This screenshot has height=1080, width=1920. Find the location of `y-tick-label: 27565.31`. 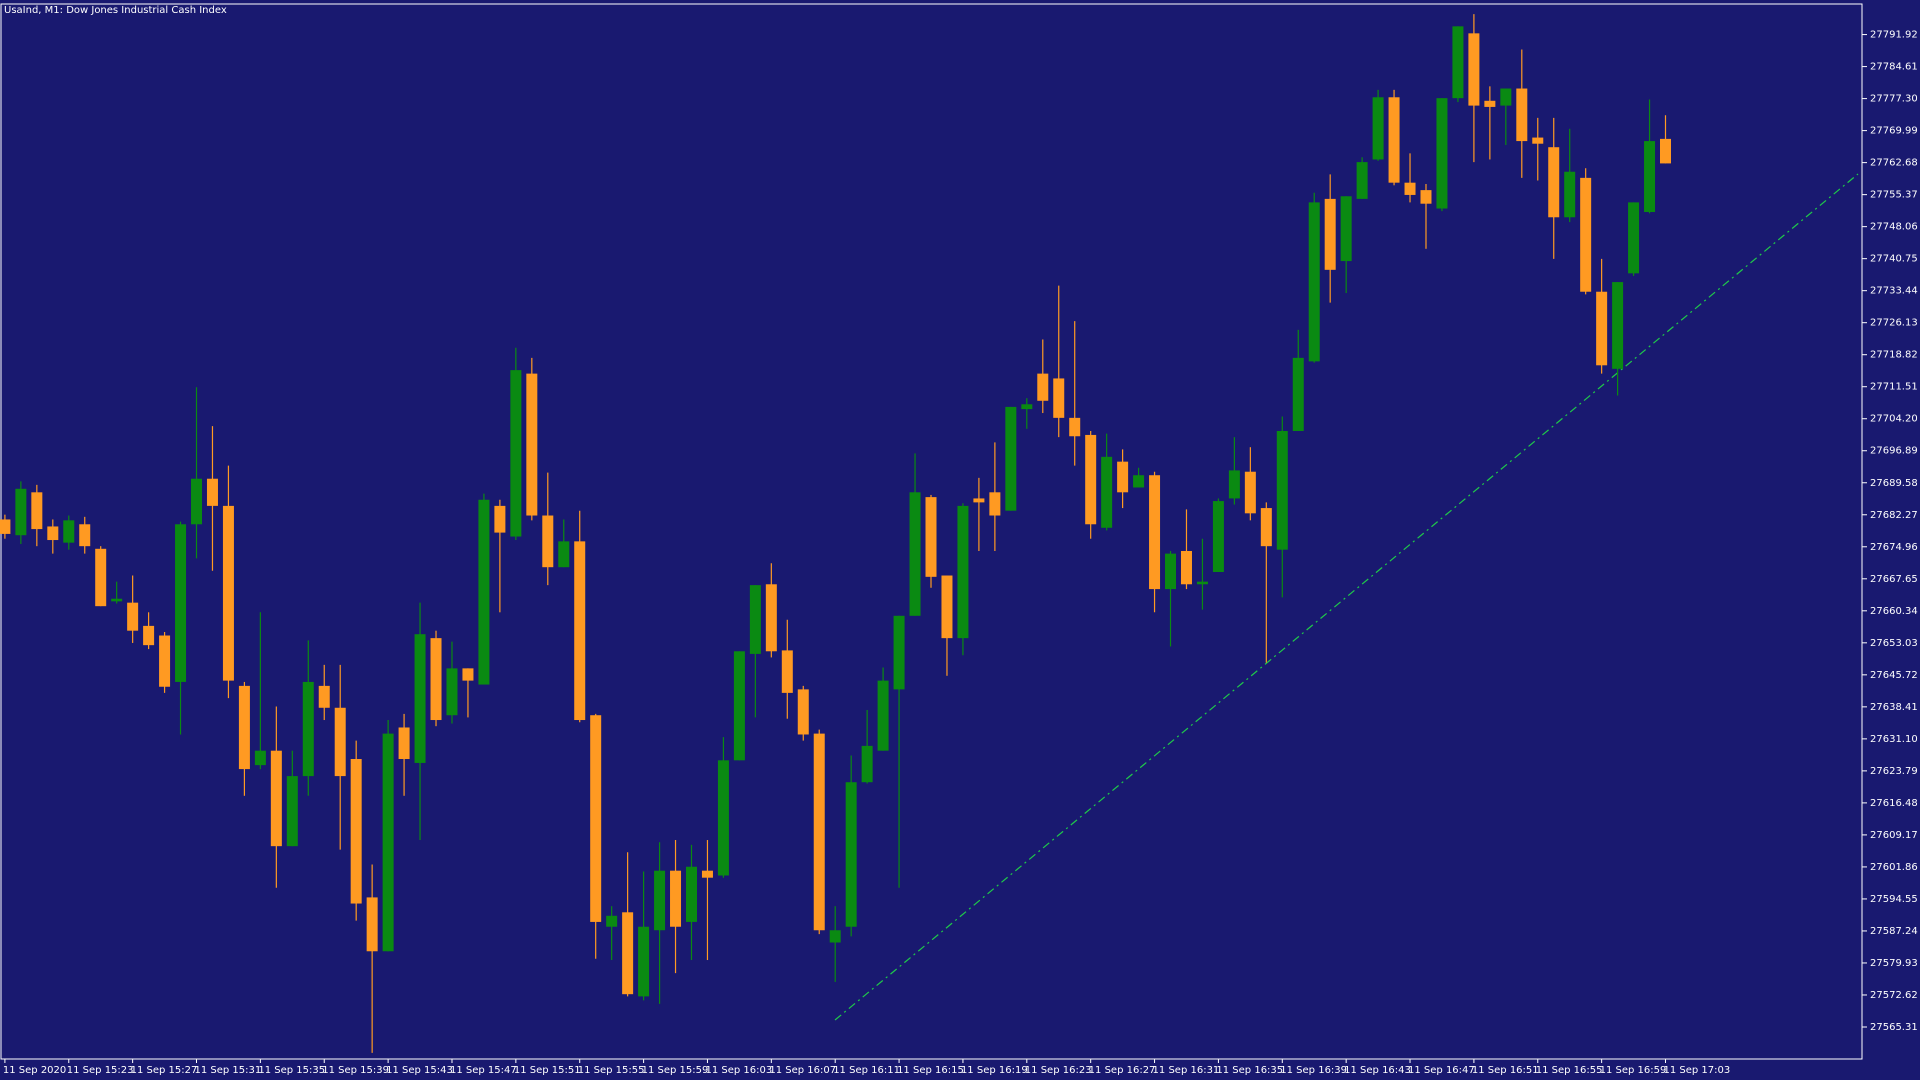

y-tick-label: 27565.31 is located at coordinates (1894, 1027).